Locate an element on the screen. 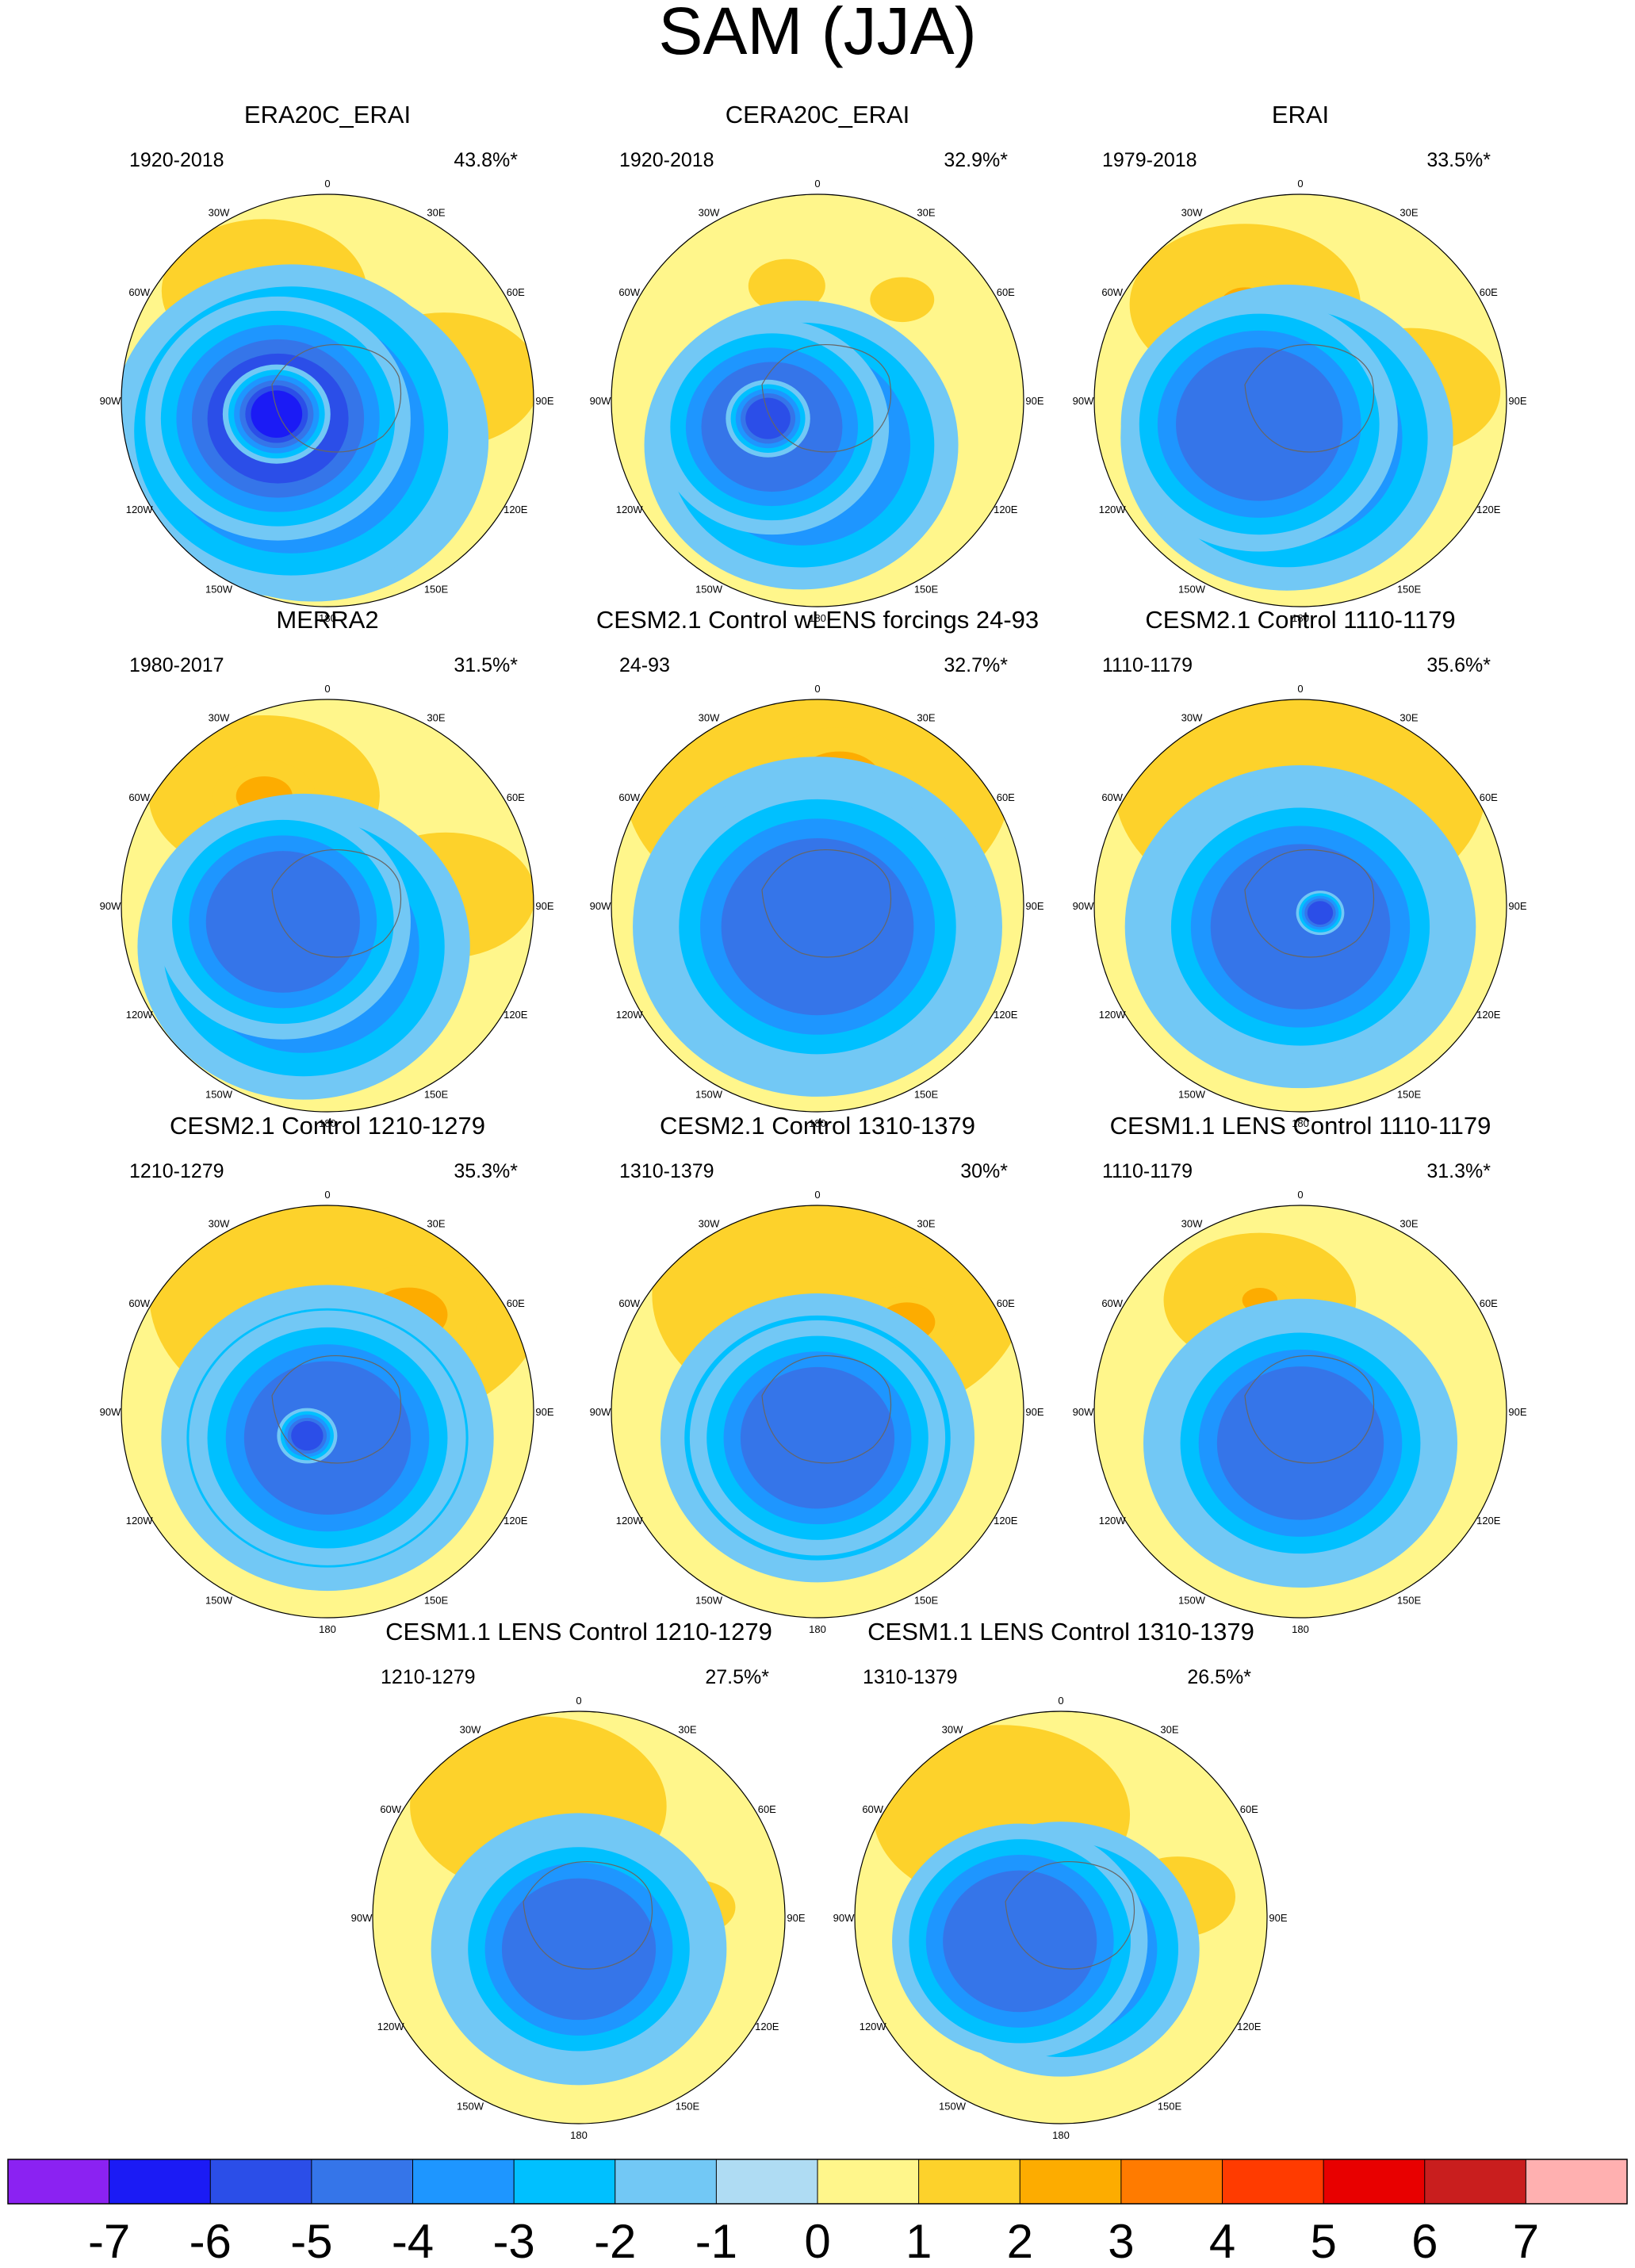 This screenshot has height=2268, width=1635. contour-band-positive is located at coordinates (786, 286).